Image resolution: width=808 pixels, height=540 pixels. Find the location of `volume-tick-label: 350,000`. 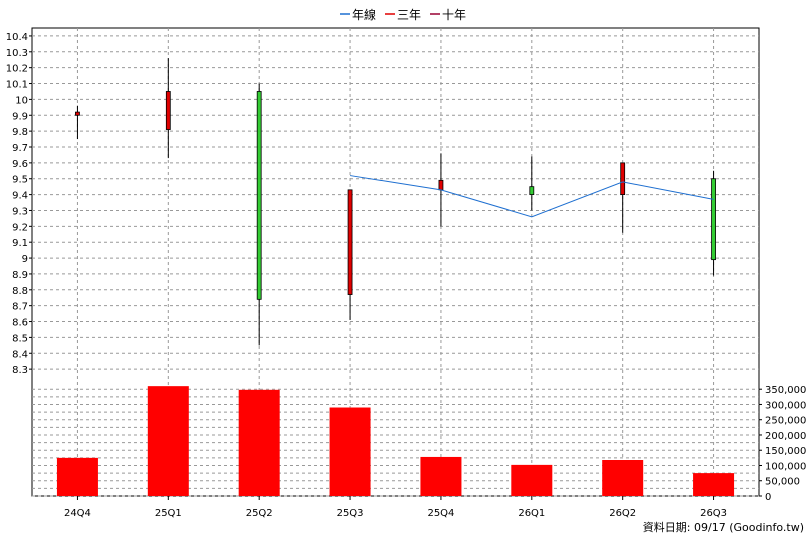

volume-tick-label: 350,000 is located at coordinates (785, 390).